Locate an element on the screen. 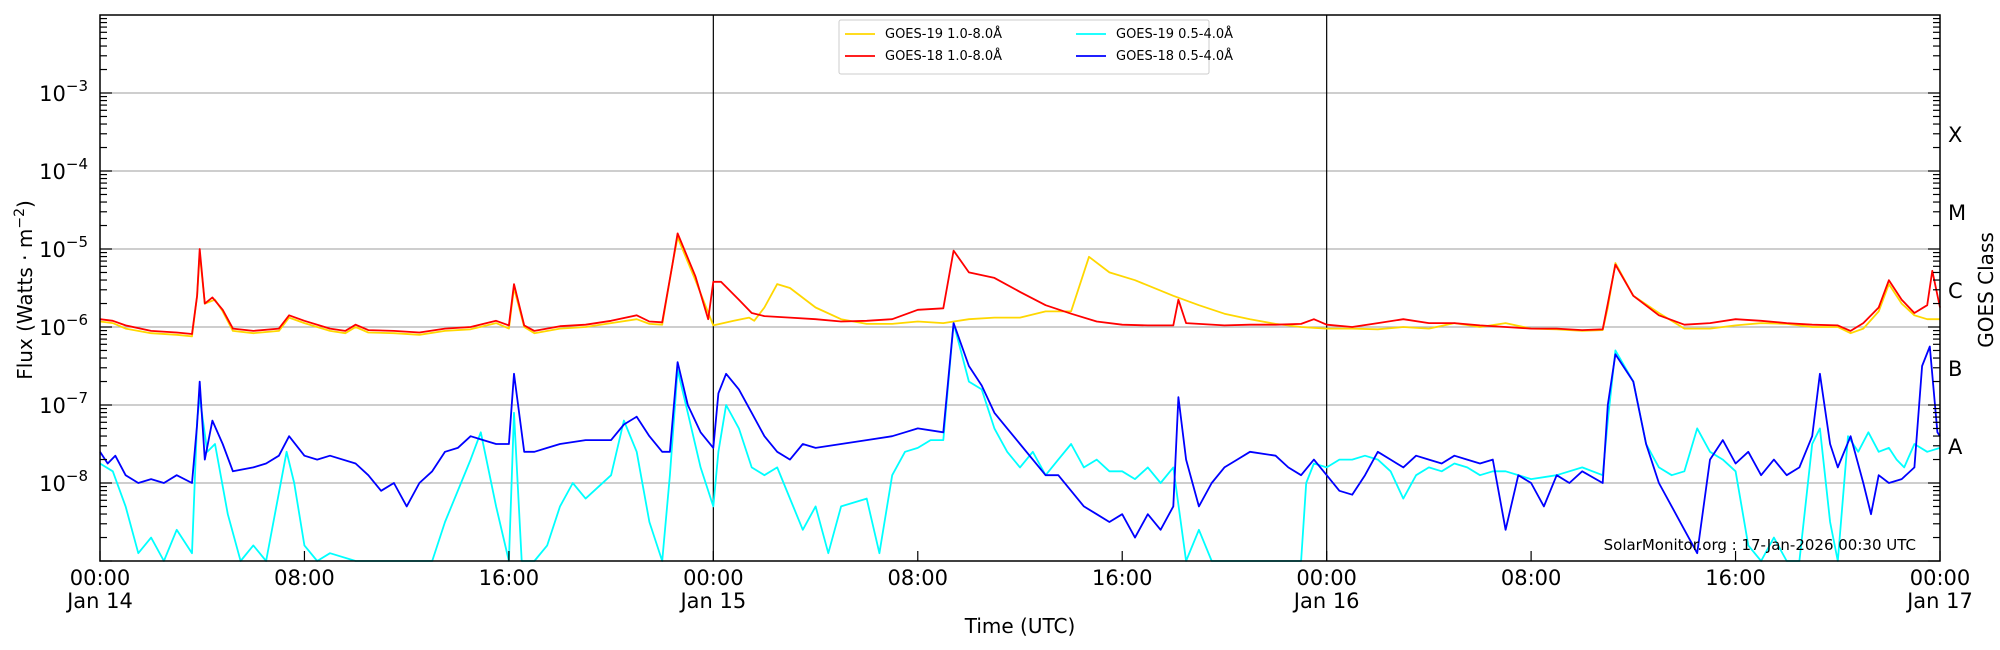 The width and height of the screenshot is (2000, 650). x-axis-title: Time (UTC) is located at coordinates (1020, 626).